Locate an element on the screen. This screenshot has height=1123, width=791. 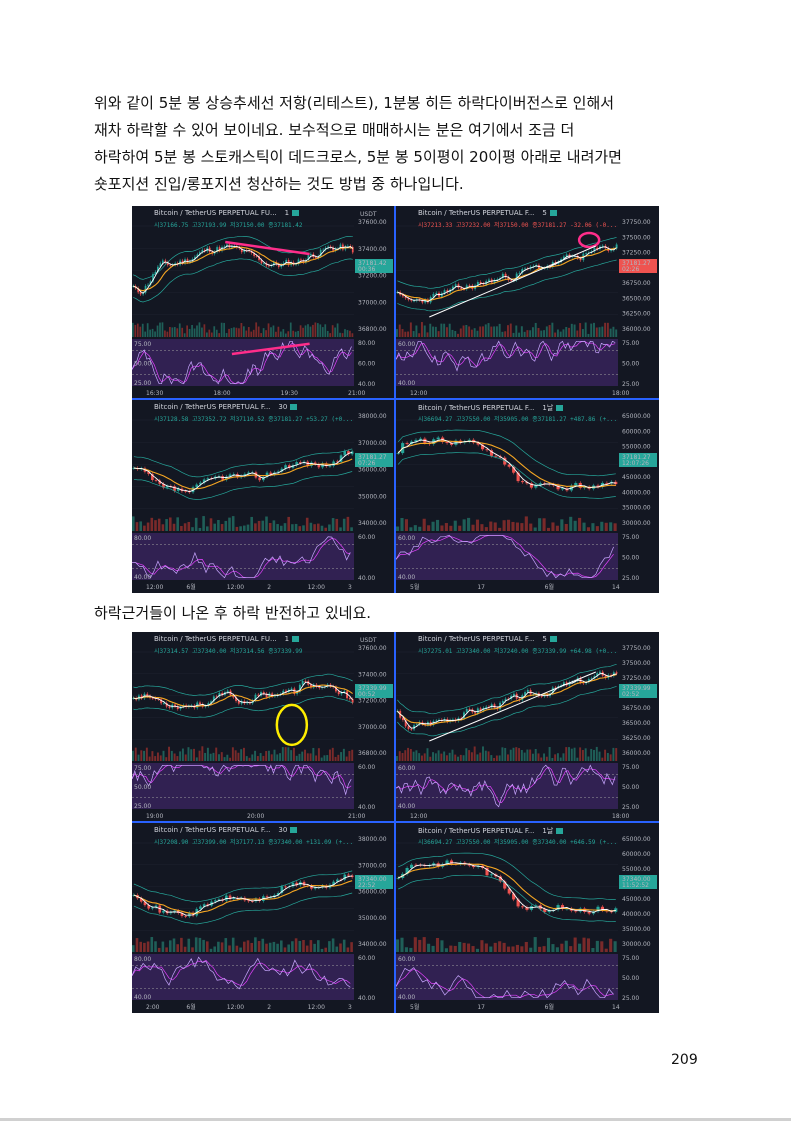
ohlc-readout: 시37314.57 고37340.00 저37314.56 종37339.99 is located at coordinates (228, 651).